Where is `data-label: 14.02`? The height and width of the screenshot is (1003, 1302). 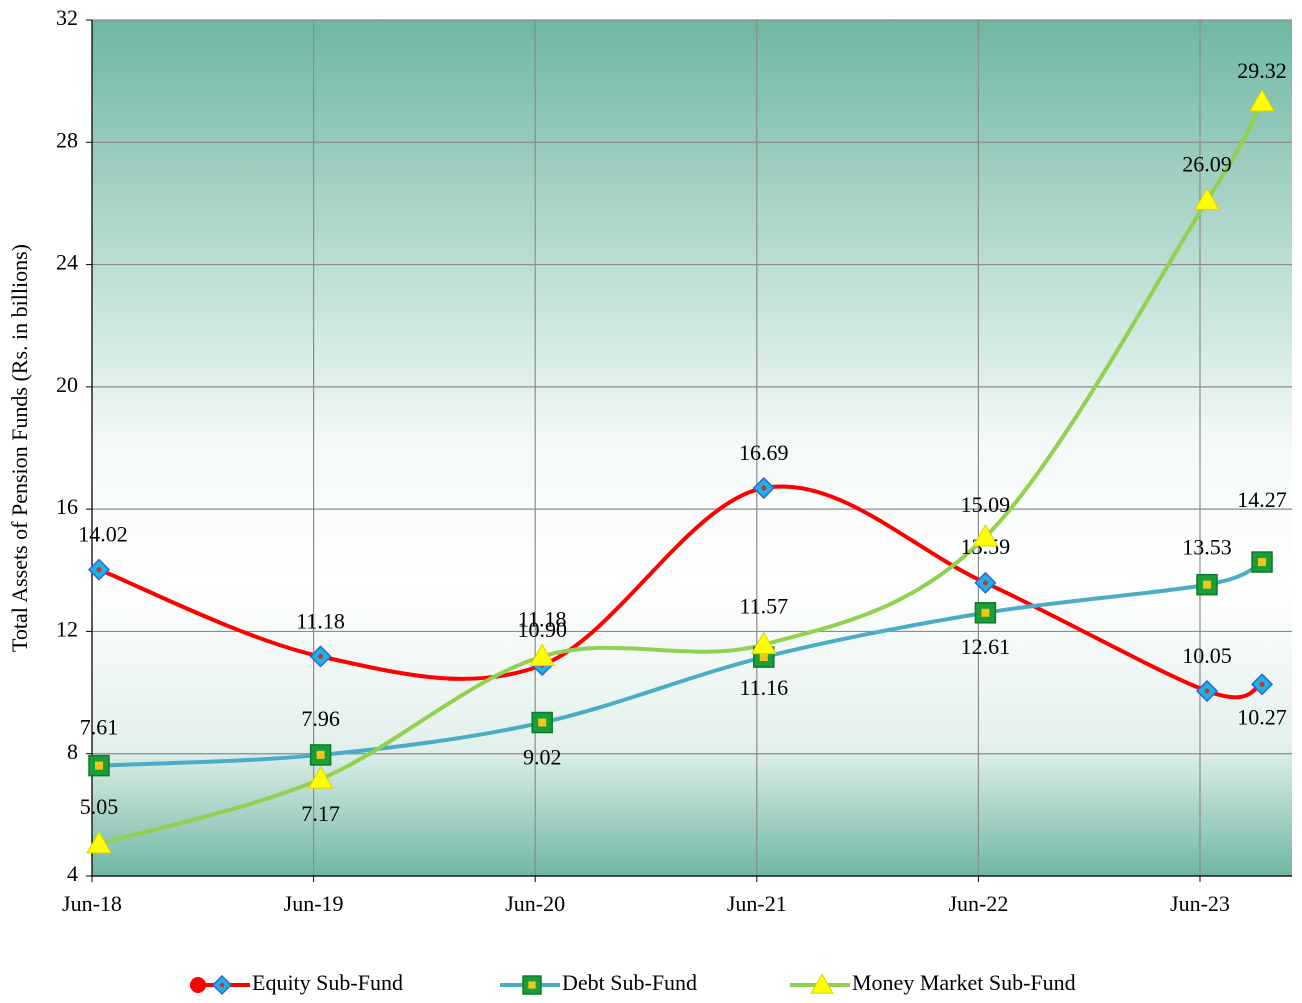 data-label: 14.02 is located at coordinates (103, 534).